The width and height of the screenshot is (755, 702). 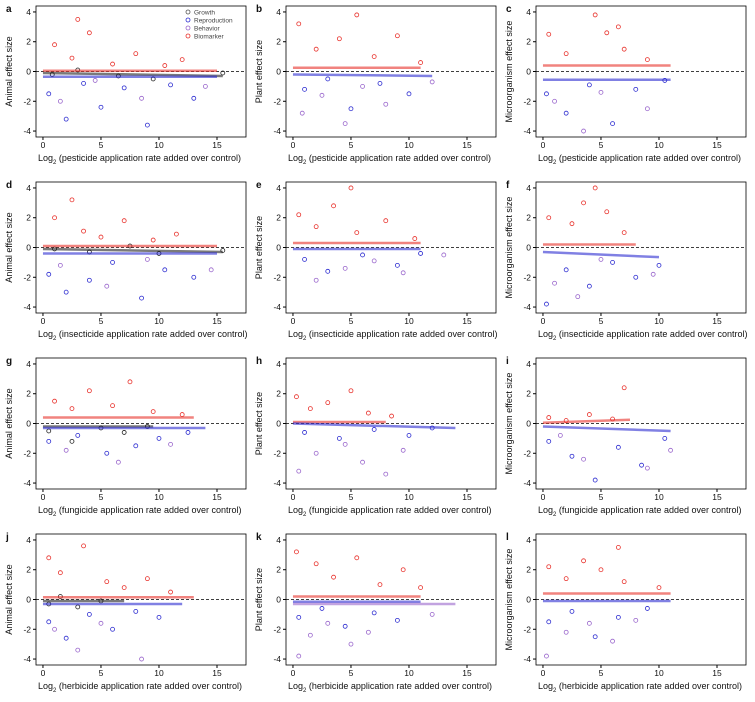 What do you see at coordinates (507, 361) in the screenshot?
I see `panel-label: i` at bounding box center [507, 361].